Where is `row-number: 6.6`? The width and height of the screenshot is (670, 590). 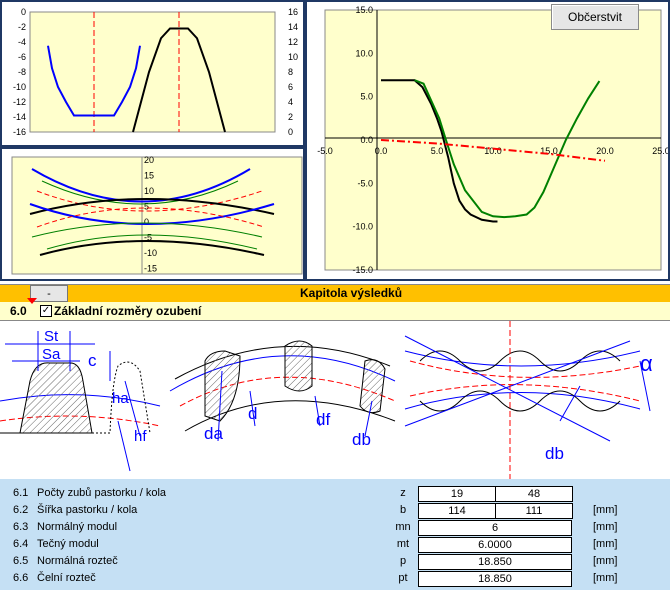 row-number: 6.6 is located at coordinates (21, 578).